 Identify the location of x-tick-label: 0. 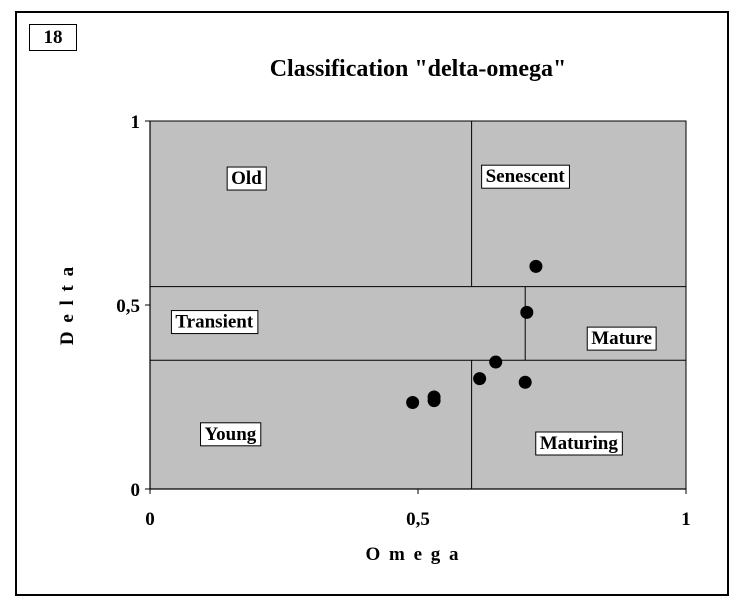
(150, 519).